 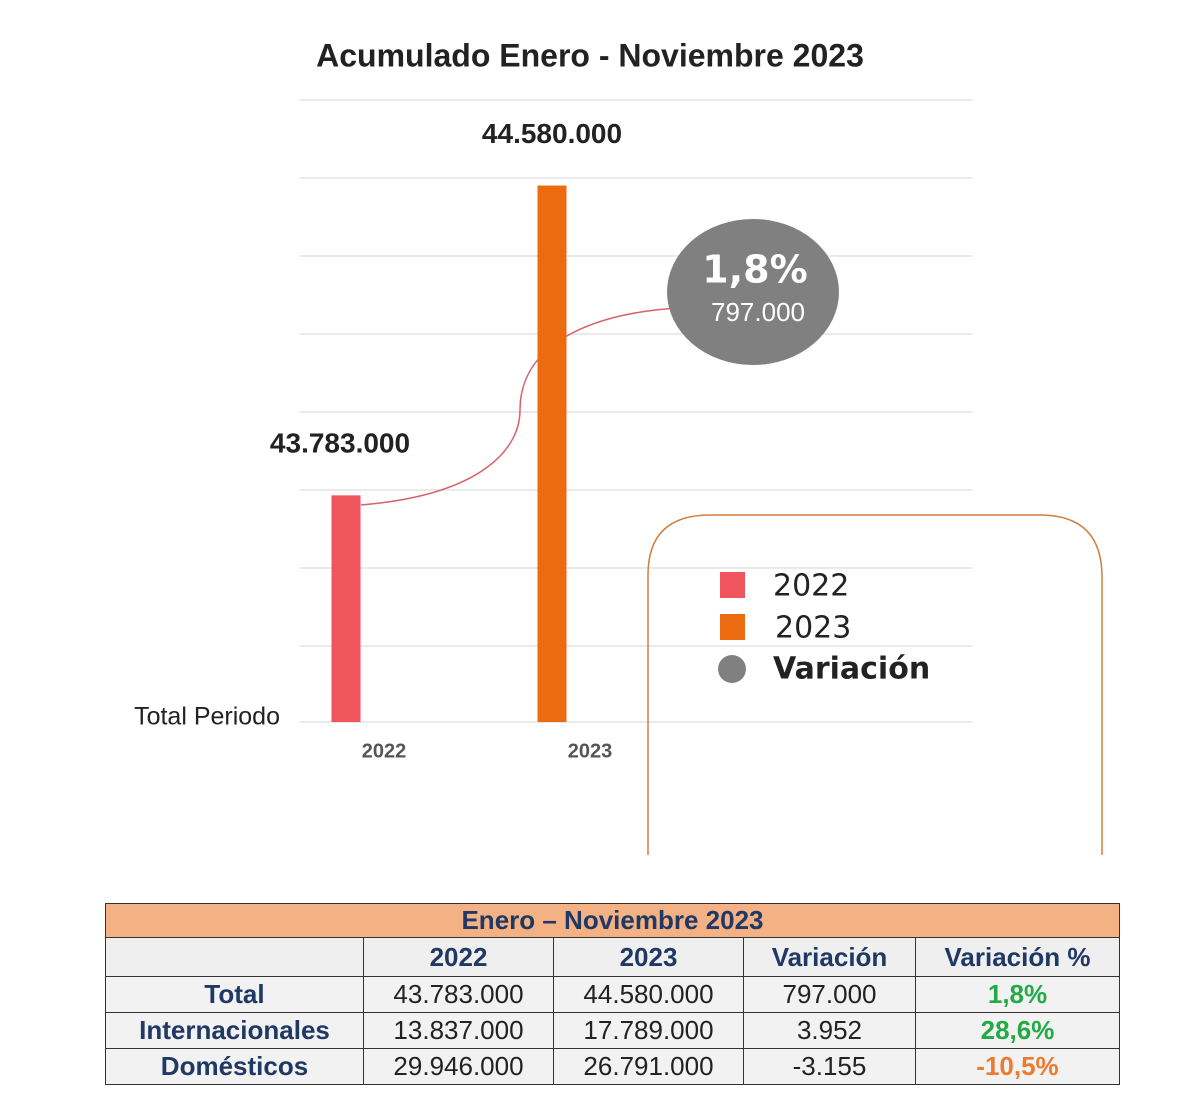 I want to click on chart-title: Acumulado Enero - Noviembre 2023, so click(x=590, y=55).